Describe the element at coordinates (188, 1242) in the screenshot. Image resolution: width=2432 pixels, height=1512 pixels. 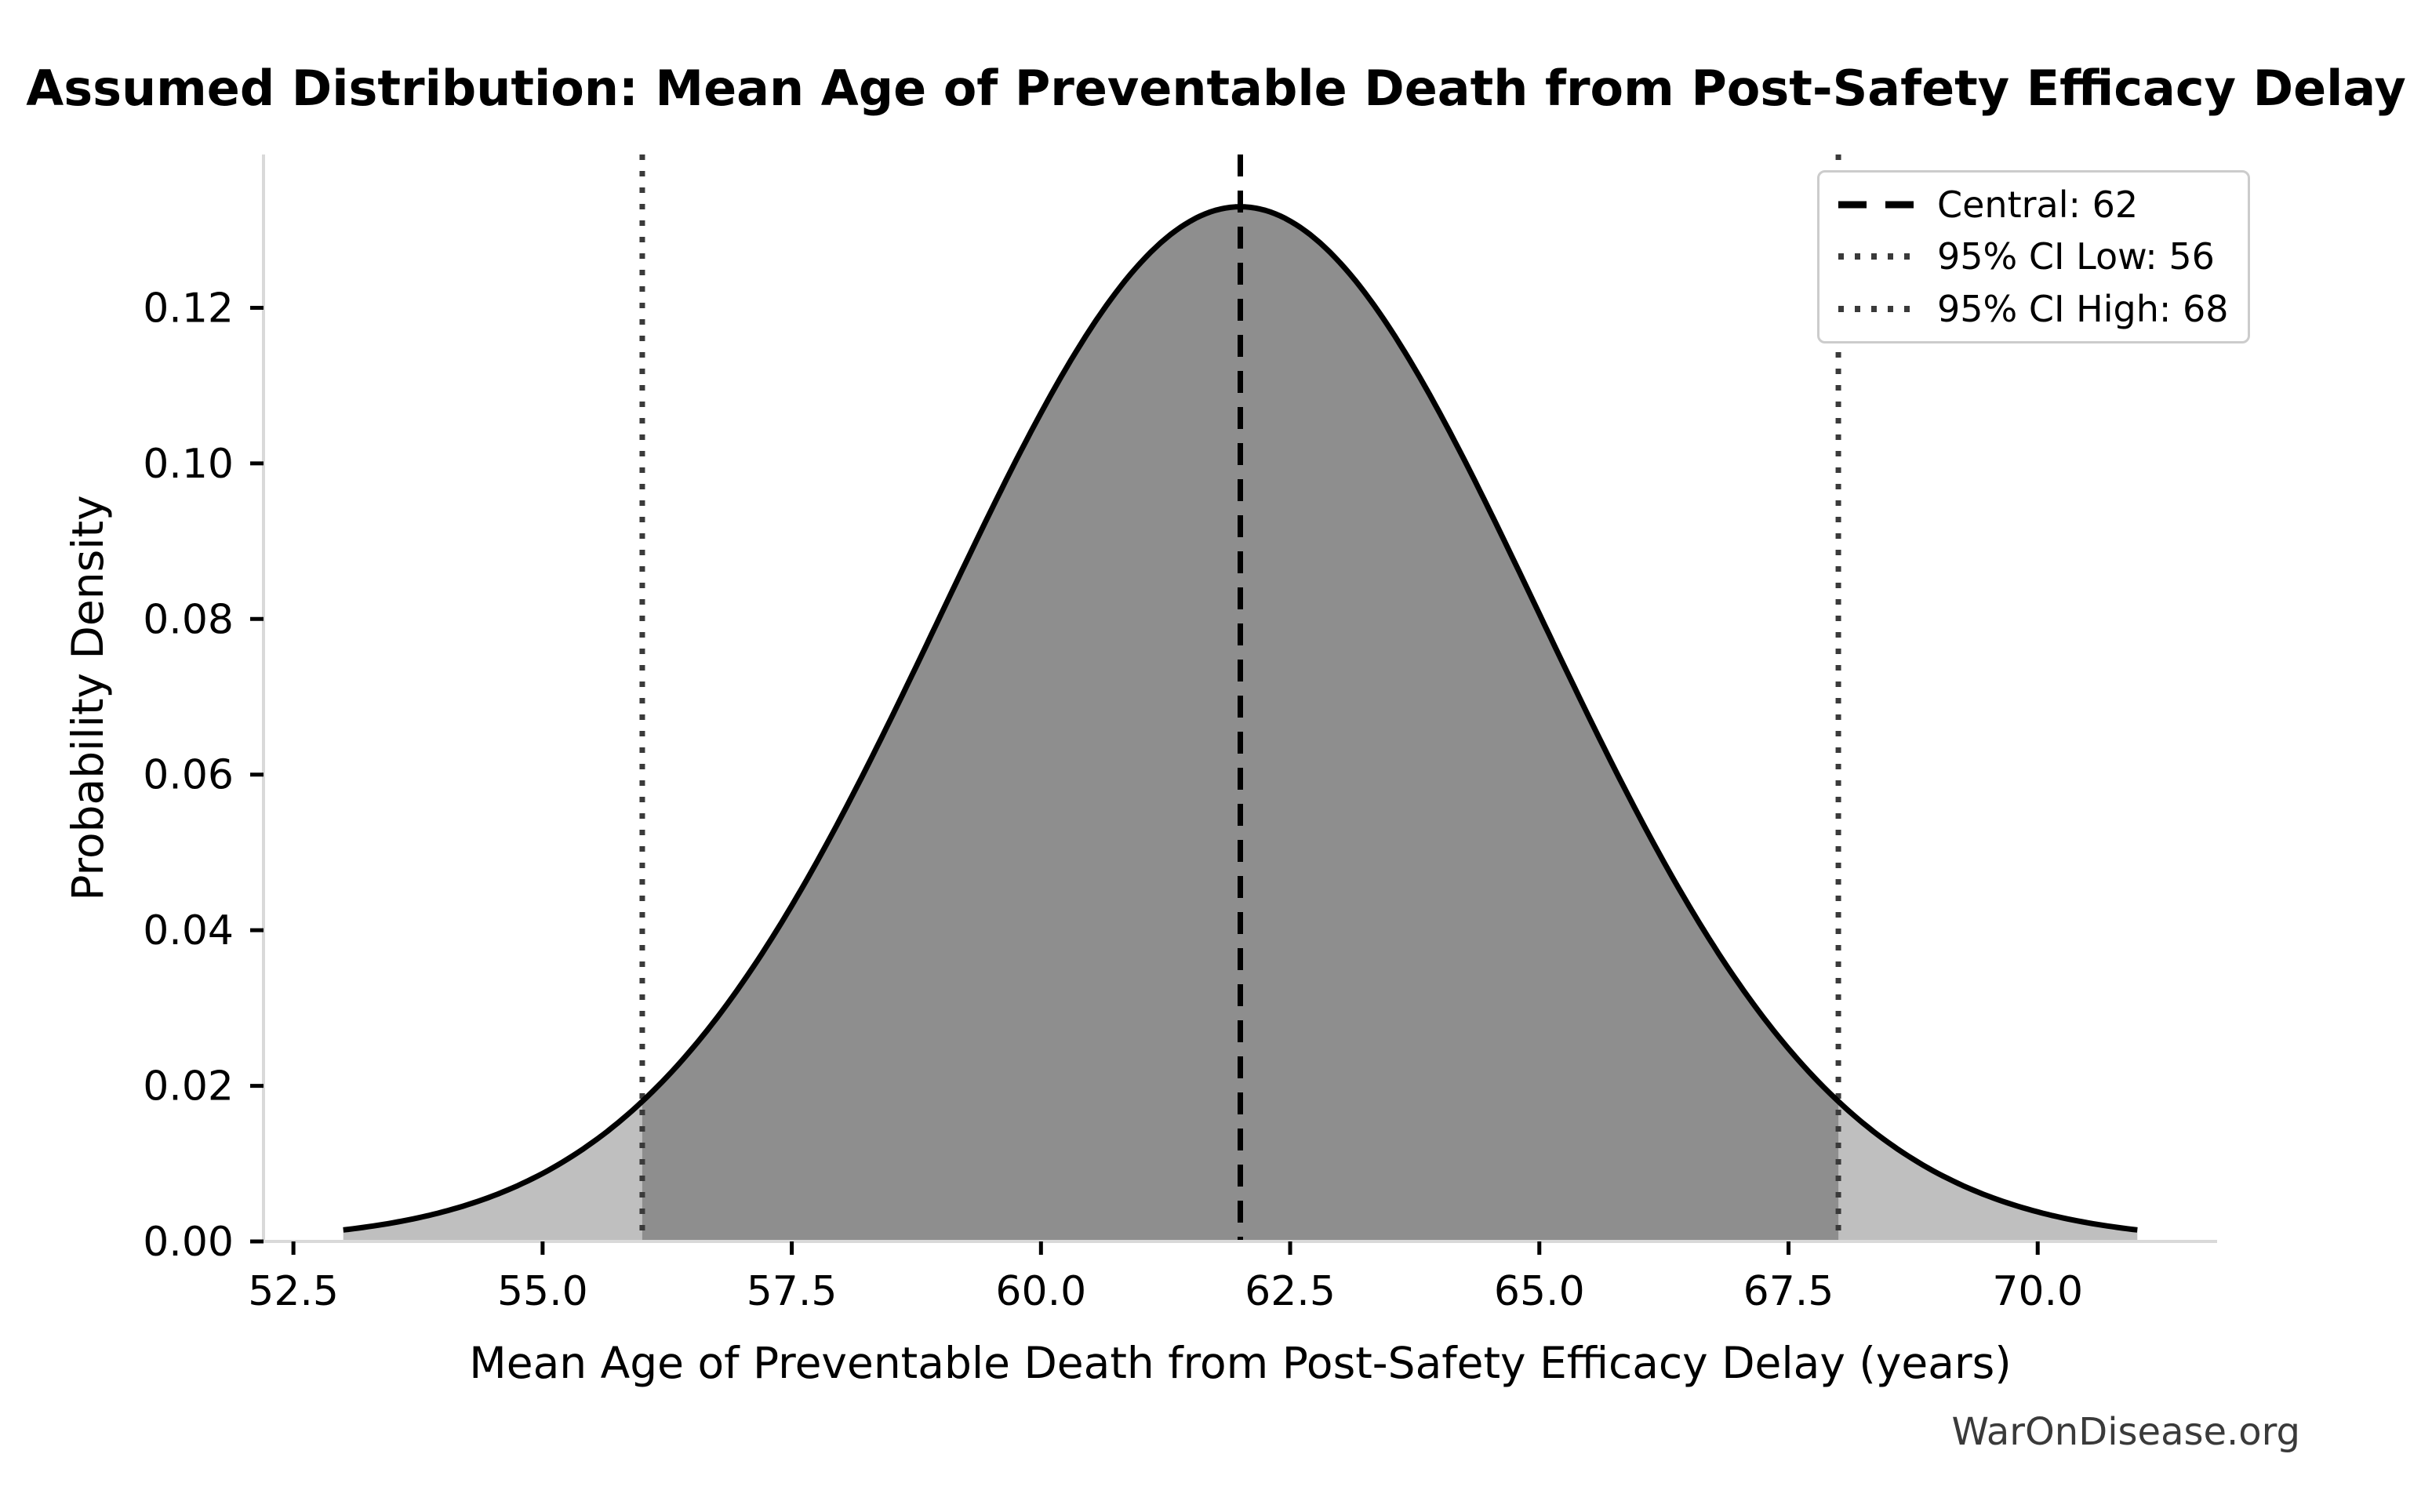
I see `y-tick-label: 0.00` at that location.